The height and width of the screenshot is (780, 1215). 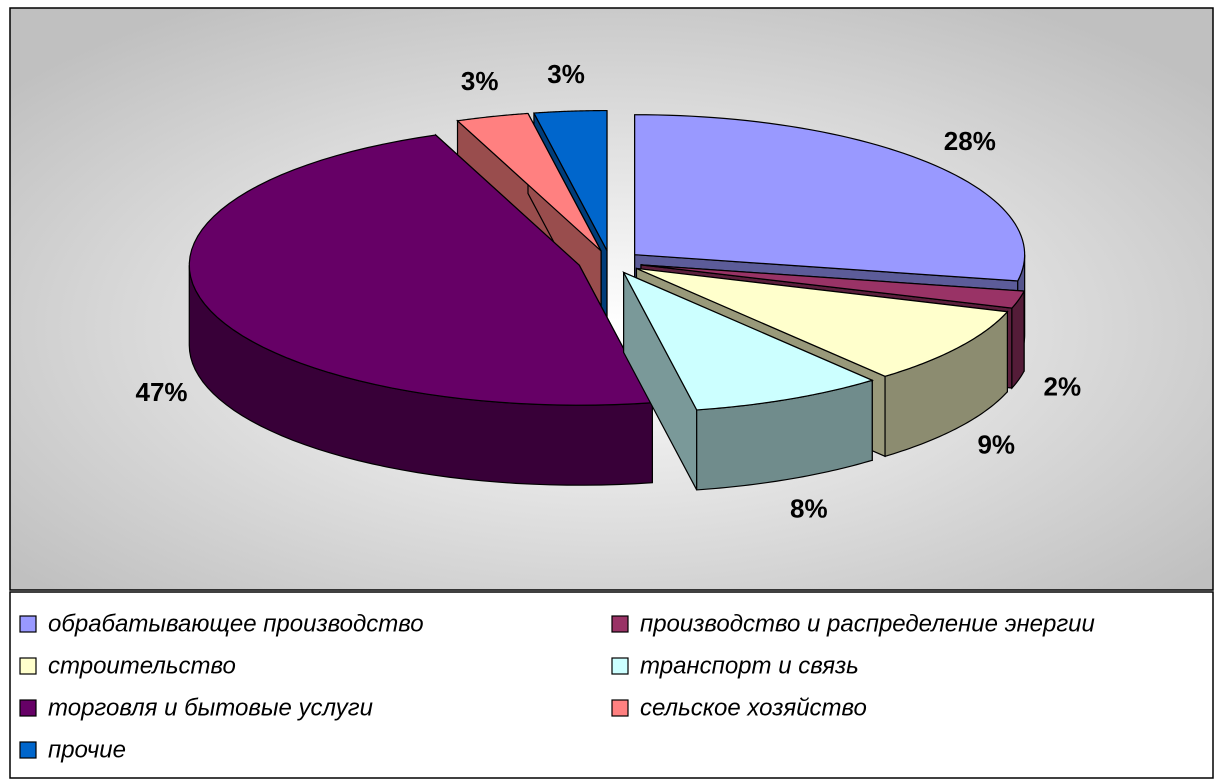 I want to click on data-label: 28%, so click(x=970, y=141).